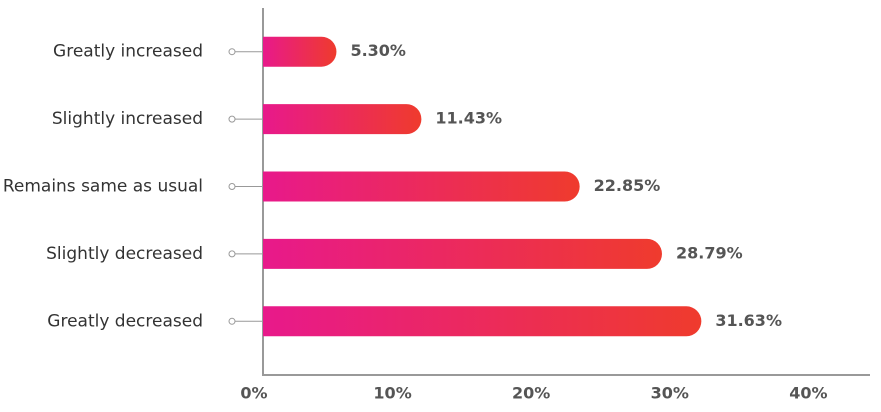 The image size is (881, 412). Describe the element at coordinates (531, 393) in the screenshot. I see `x-tick-label: 20%` at that location.